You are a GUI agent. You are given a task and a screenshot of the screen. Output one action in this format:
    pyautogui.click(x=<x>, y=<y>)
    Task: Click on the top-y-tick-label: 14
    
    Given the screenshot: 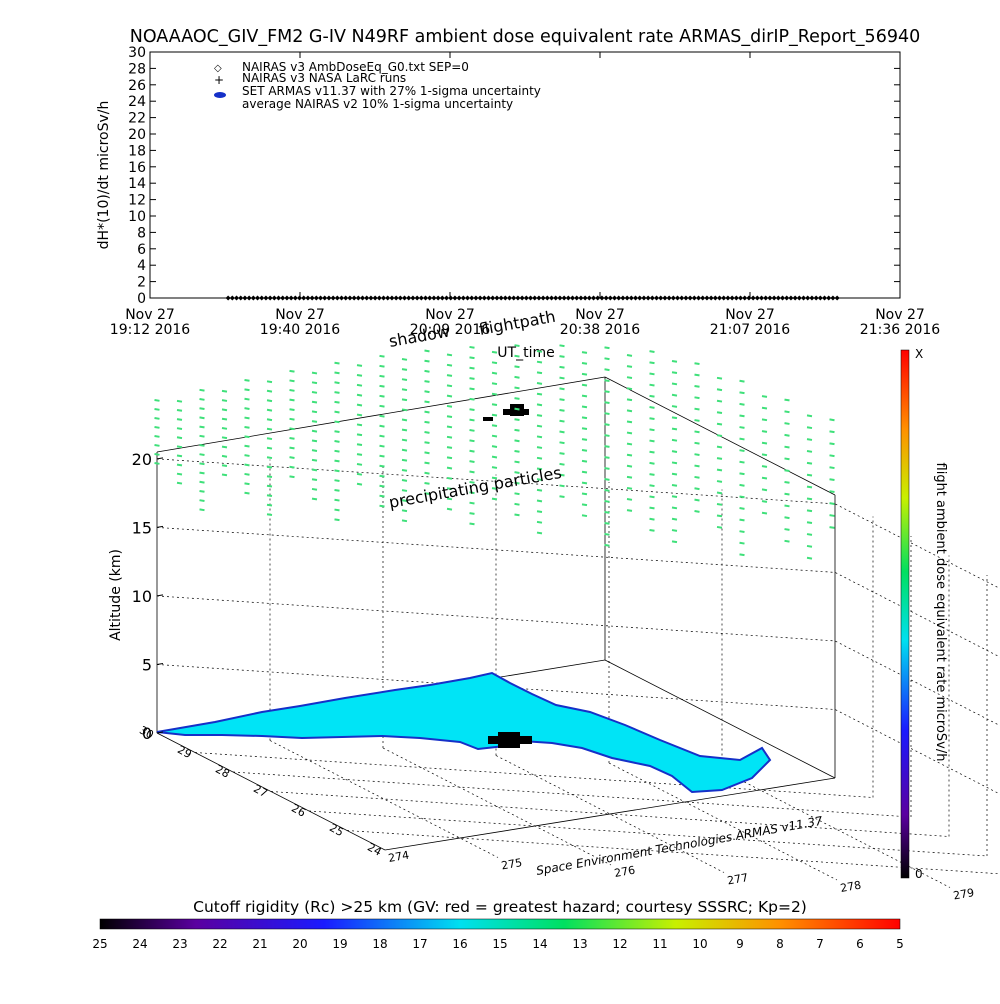 What is the action you would take?
    pyautogui.click(x=137, y=184)
    